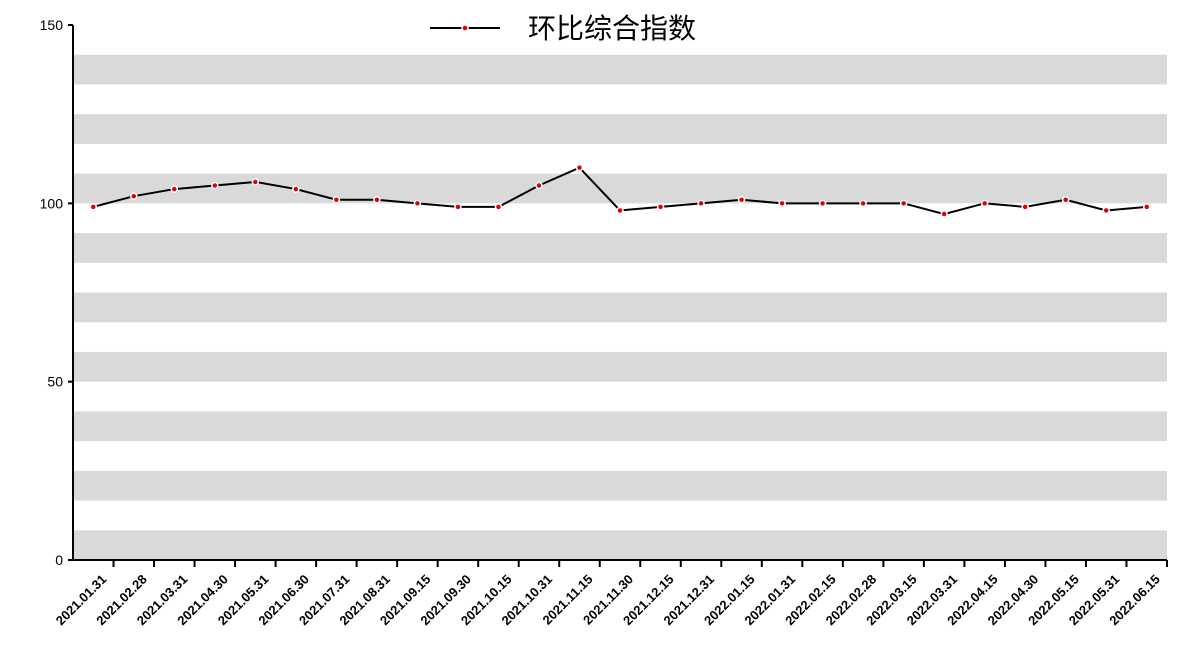 The width and height of the screenshot is (1188, 670). Describe the element at coordinates (465, 28) in the screenshot. I see `legend-marker` at that location.